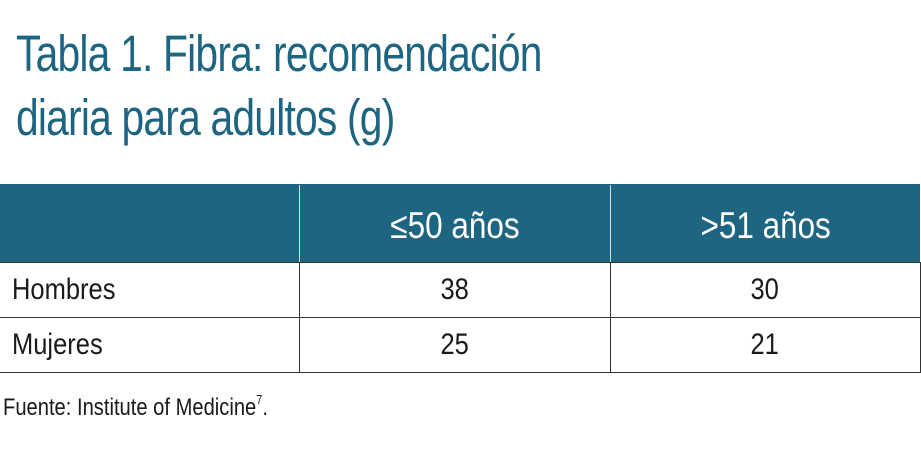 This screenshot has height=451, width=921. Describe the element at coordinates (150, 345) in the screenshot. I see `row-label-women: Mujeres` at that location.